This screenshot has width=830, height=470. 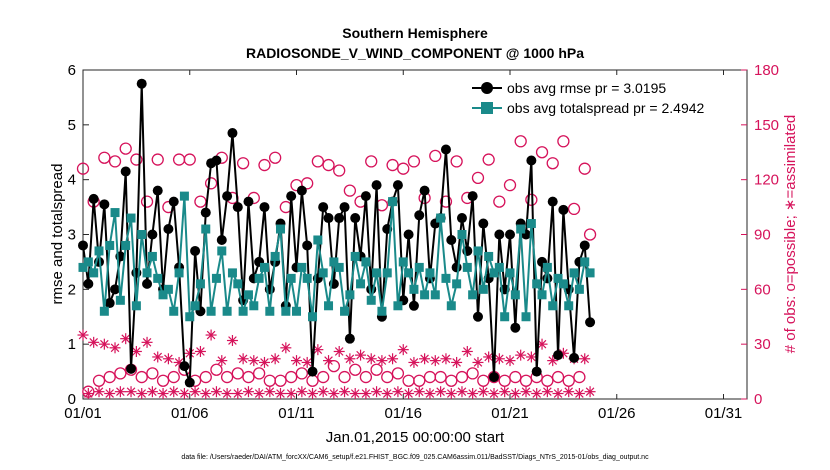 I want to click on y-left-tick-label: 3, so click(x=72, y=235).